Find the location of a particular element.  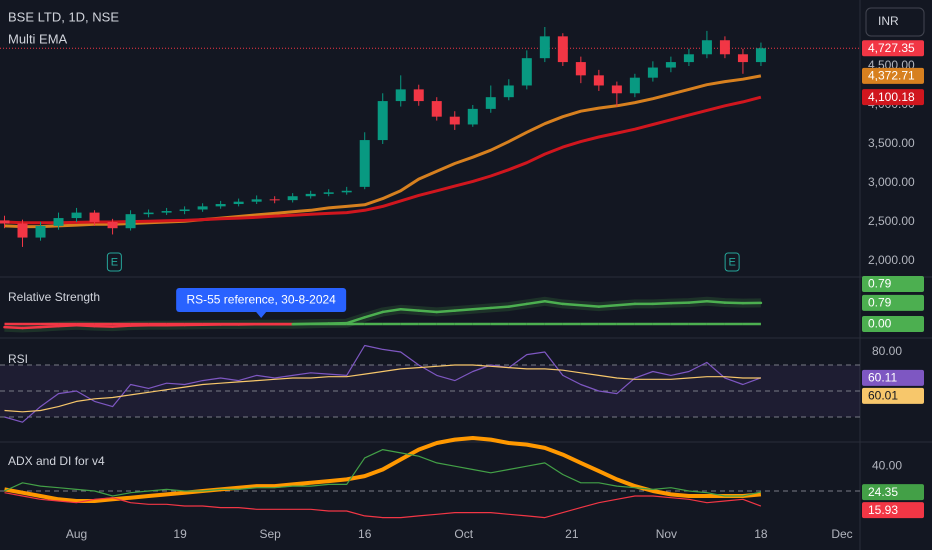

currency-button is located at coordinates (895, 22).